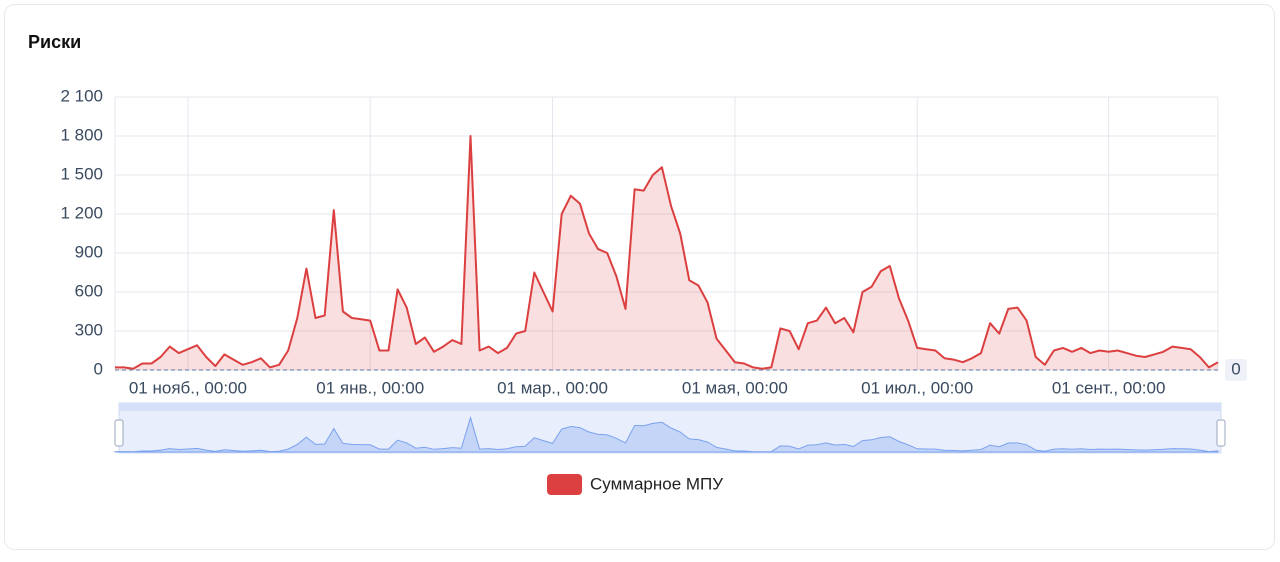 This screenshot has height=562, width=1280. I want to click on slider-area, so click(666, 434).